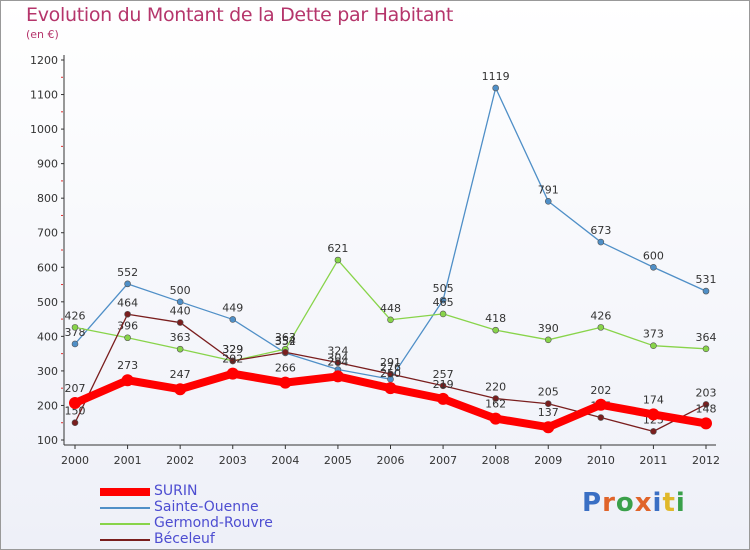  Describe the element at coordinates (391, 460) in the screenshot. I see `x-tick-label: 2006` at that location.